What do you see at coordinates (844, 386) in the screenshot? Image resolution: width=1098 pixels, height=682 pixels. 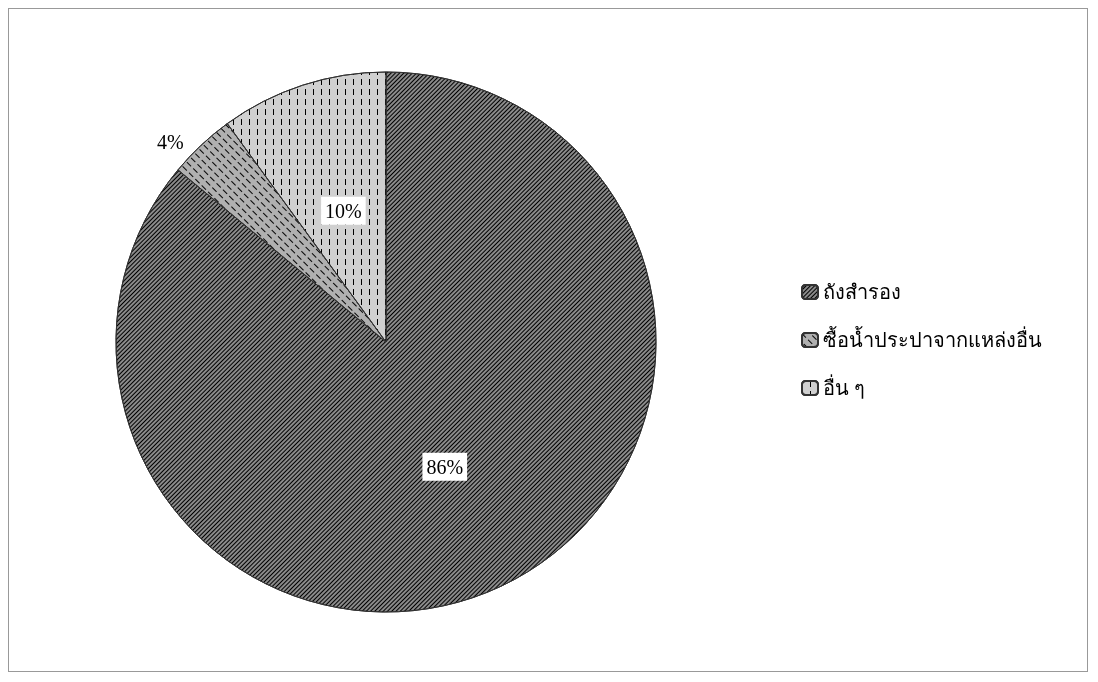 I see `legend-label: อื่น ๆ` at bounding box center [844, 386].